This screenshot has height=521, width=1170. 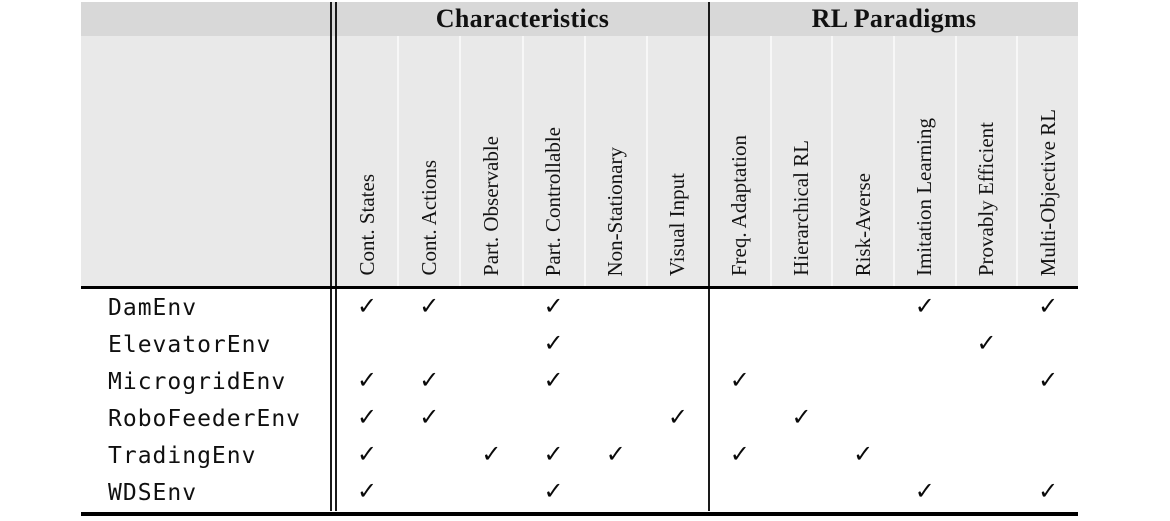 What do you see at coordinates (924, 196) in the screenshot?
I see `column-label: Imitation Learning` at bounding box center [924, 196].